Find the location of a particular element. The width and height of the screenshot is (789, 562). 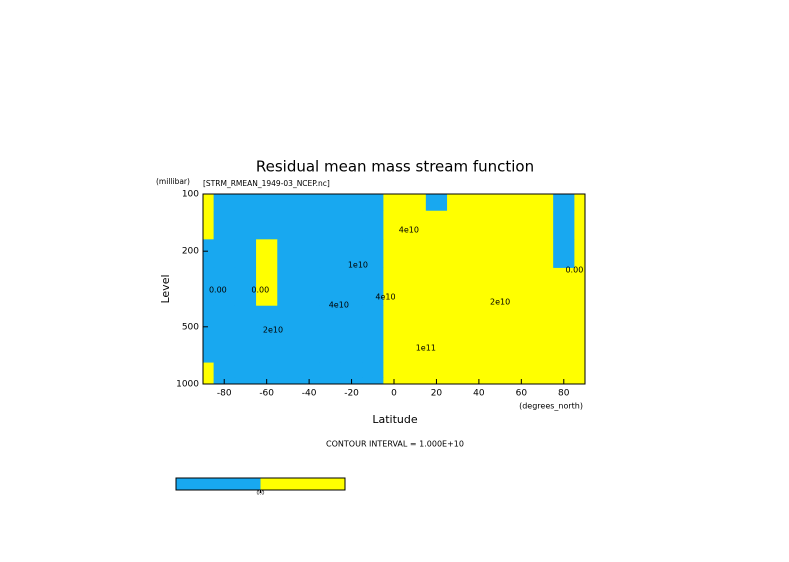

x-tick-label: 80 is located at coordinates (564, 394).